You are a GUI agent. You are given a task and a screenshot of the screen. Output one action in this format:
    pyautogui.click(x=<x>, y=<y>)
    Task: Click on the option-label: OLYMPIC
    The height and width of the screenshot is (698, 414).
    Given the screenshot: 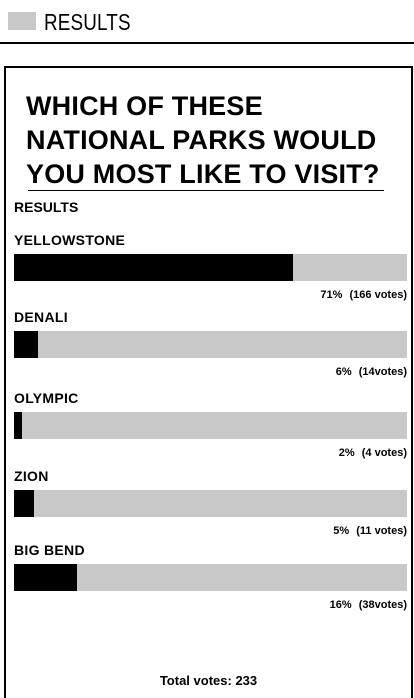 What is the action you would take?
    pyautogui.click(x=46, y=398)
    